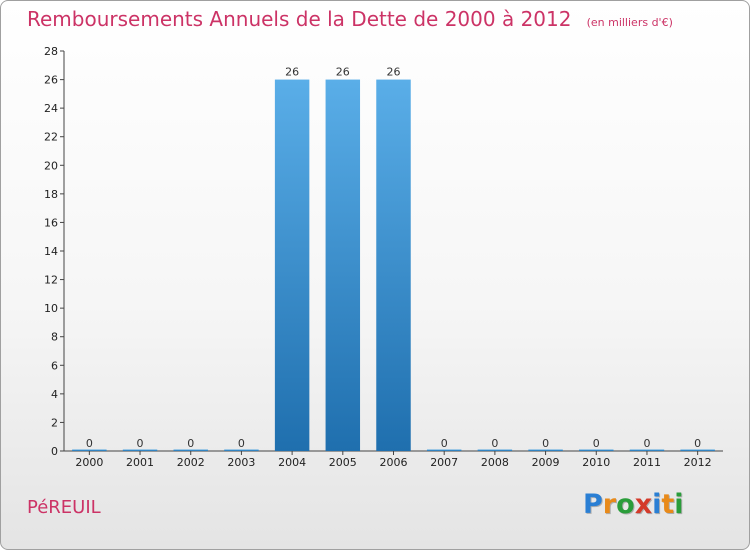 This screenshot has height=550, width=750. I want to click on y-tick-label: 4, so click(54, 394).